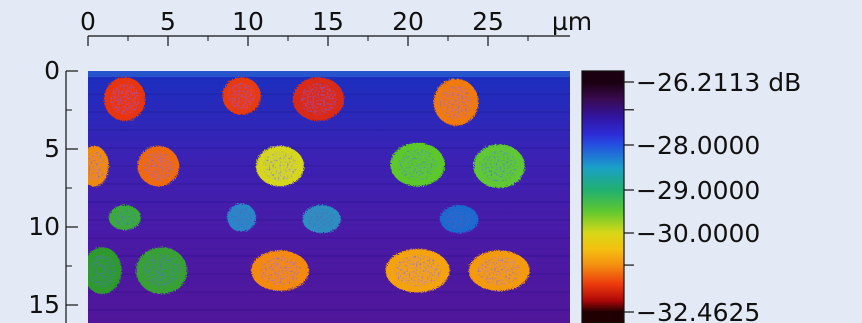 This screenshot has width=862, height=323. Describe the element at coordinates (698, 233) in the screenshot. I see `colorbar-tick-label: −30.0000` at that location.